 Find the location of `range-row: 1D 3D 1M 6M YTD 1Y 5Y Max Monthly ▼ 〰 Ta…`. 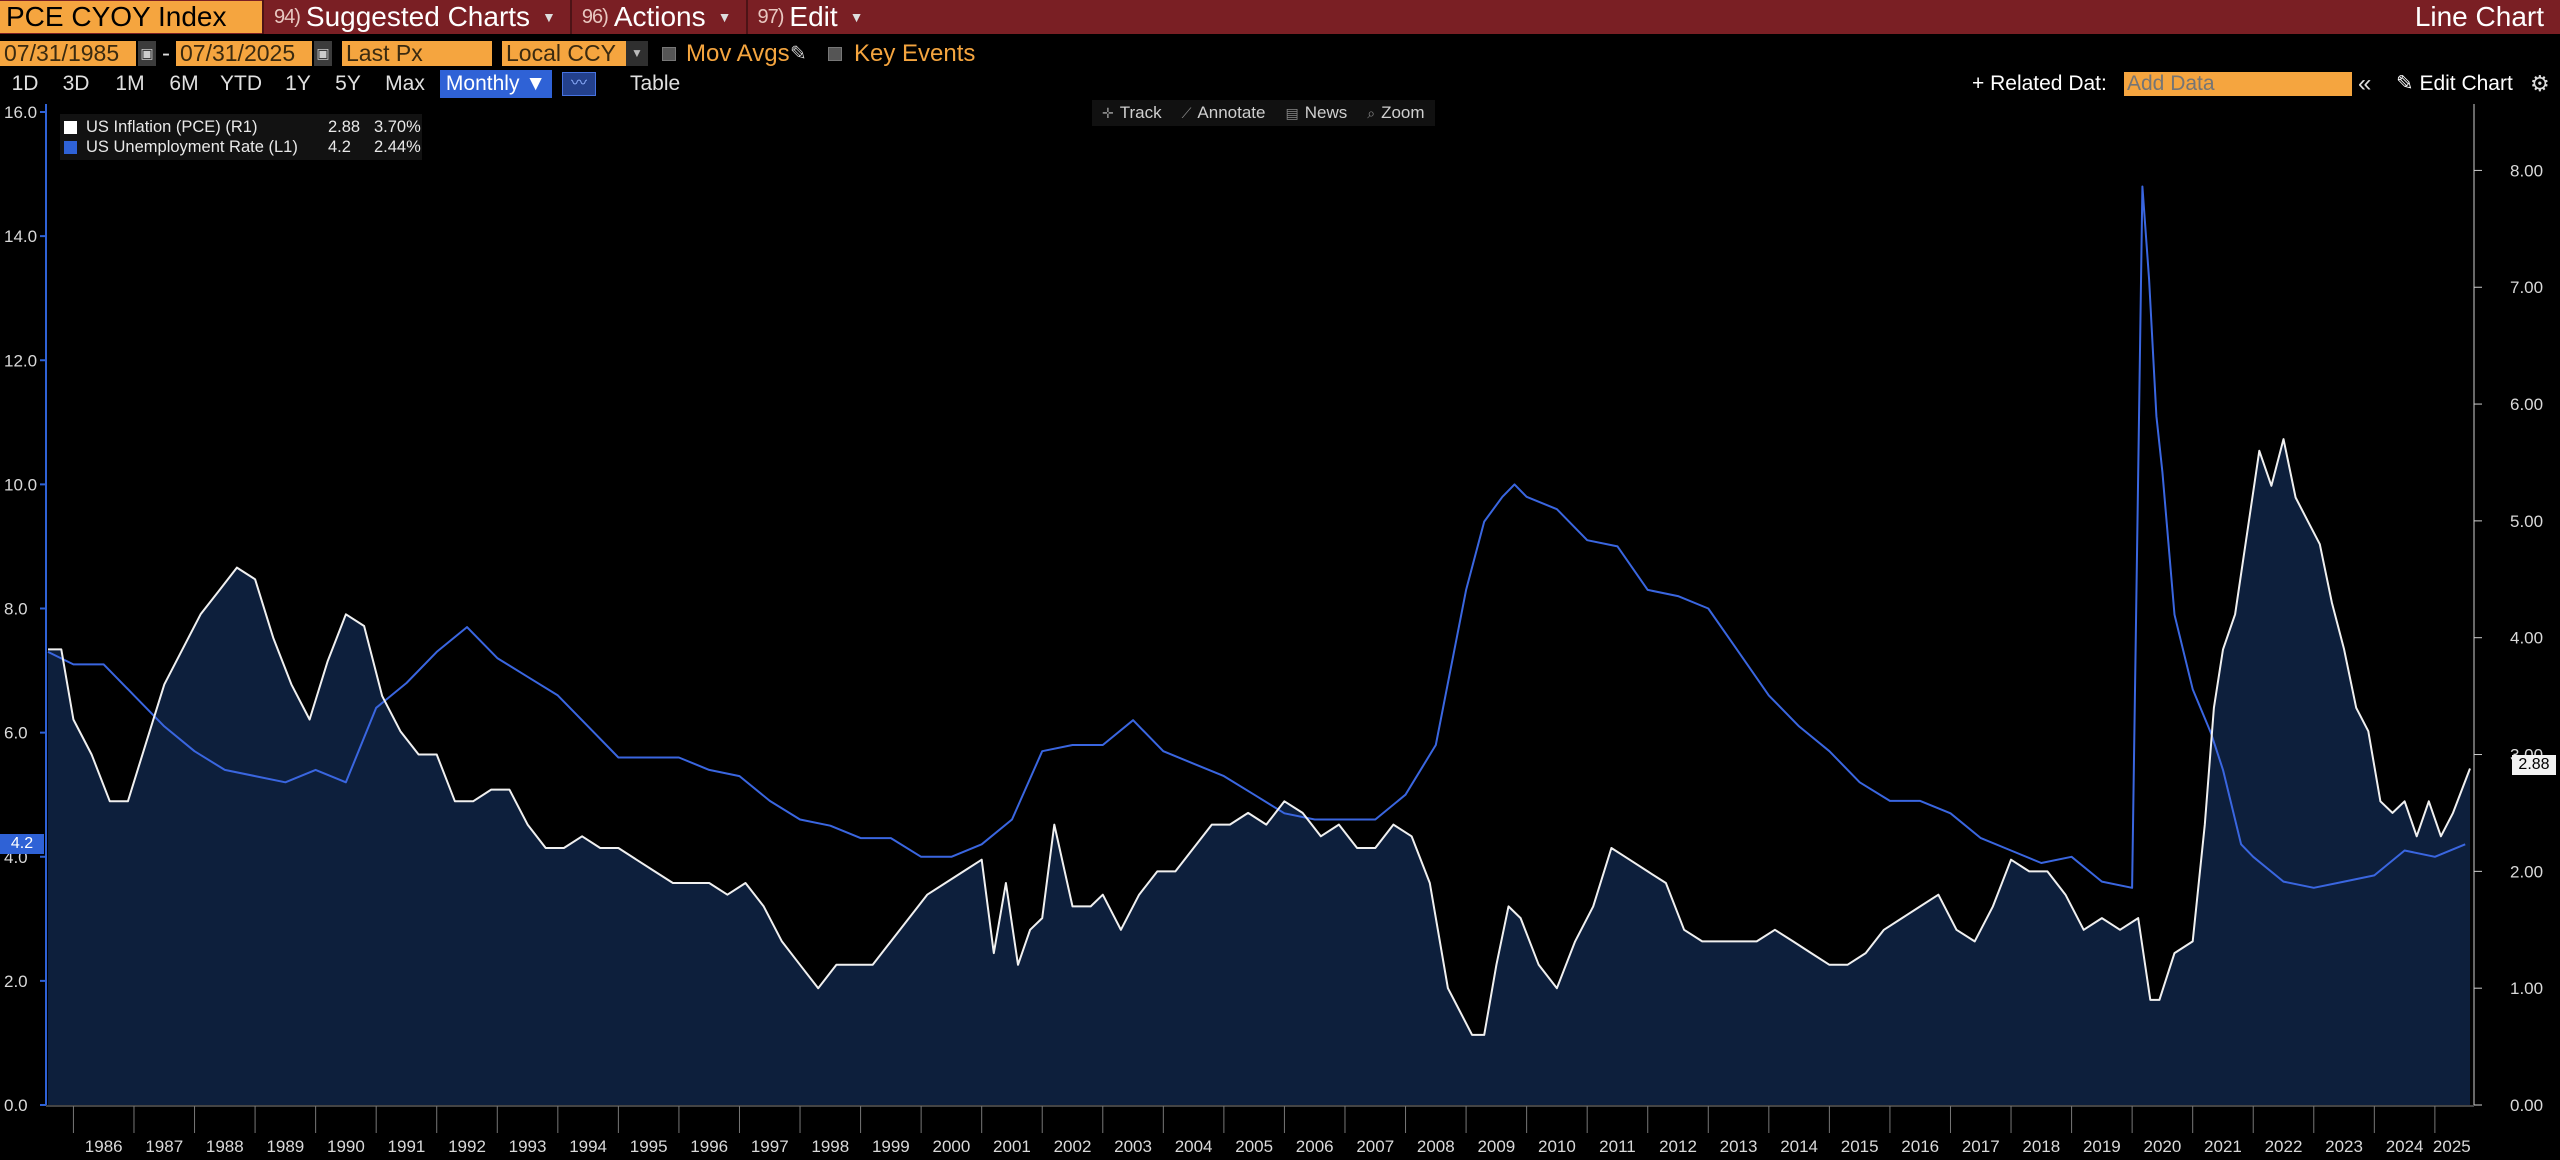

range-row: 1D 3D 1M 6M YTD 1Y 5Y Max Monthly ▼ 〰 Ta… is located at coordinates (1280, 85).